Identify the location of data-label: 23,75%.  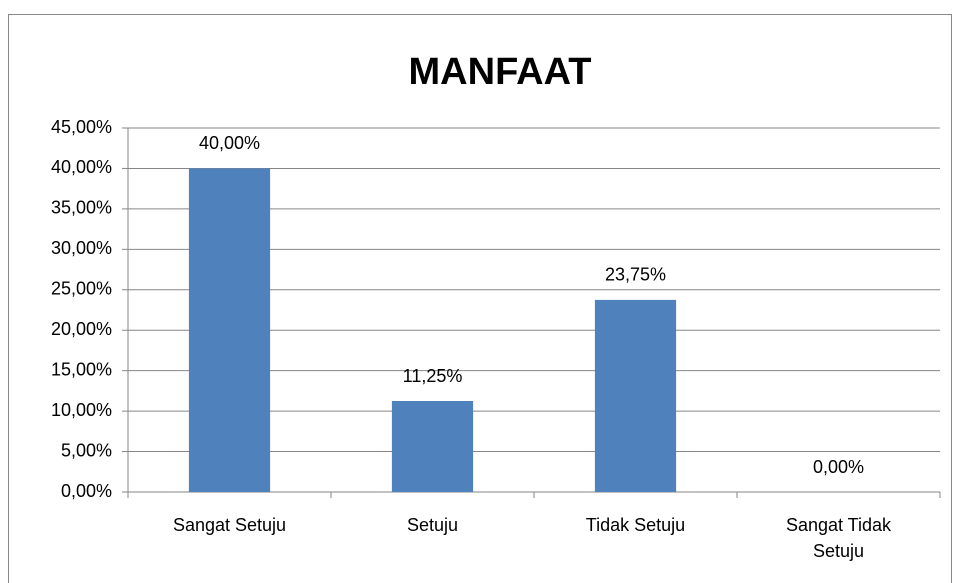
(635, 275).